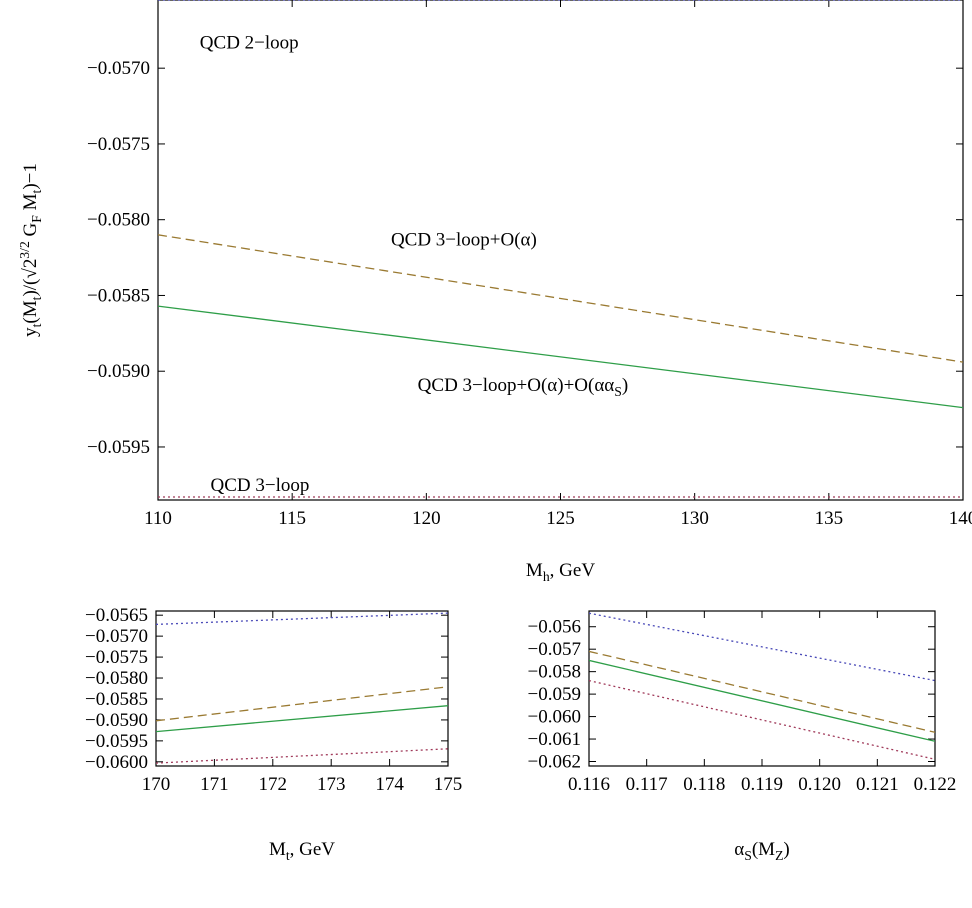 Image resolution: width=972 pixels, height=908 pixels. What do you see at coordinates (960, 518) in the screenshot?
I see `x-tick-label: 140` at bounding box center [960, 518].